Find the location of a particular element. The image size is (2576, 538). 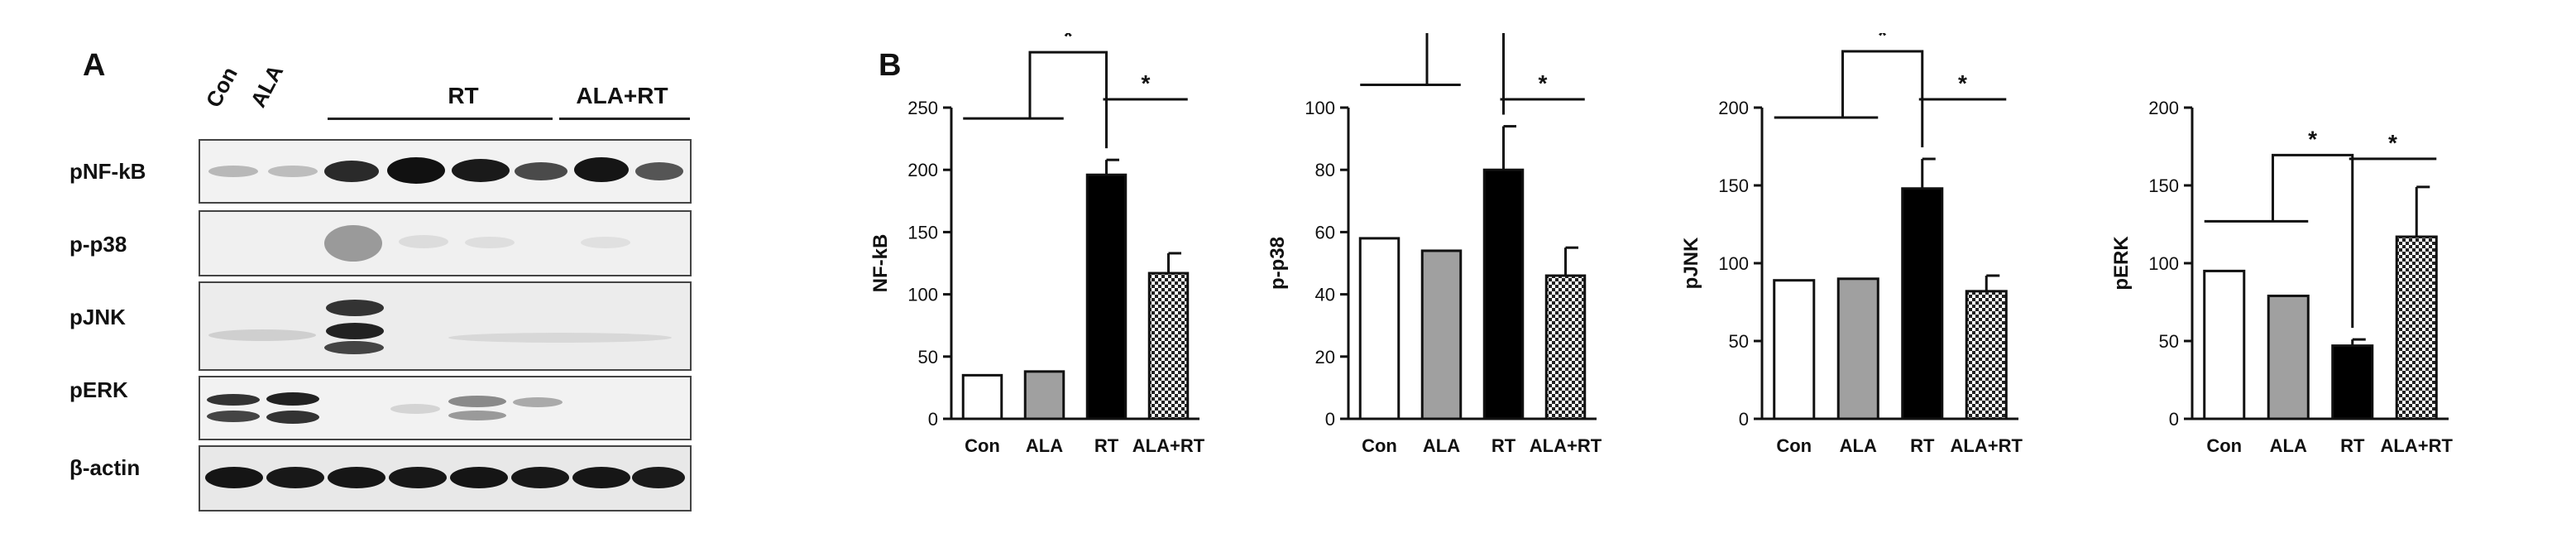

blot-strip-pjnk is located at coordinates (445, 326).